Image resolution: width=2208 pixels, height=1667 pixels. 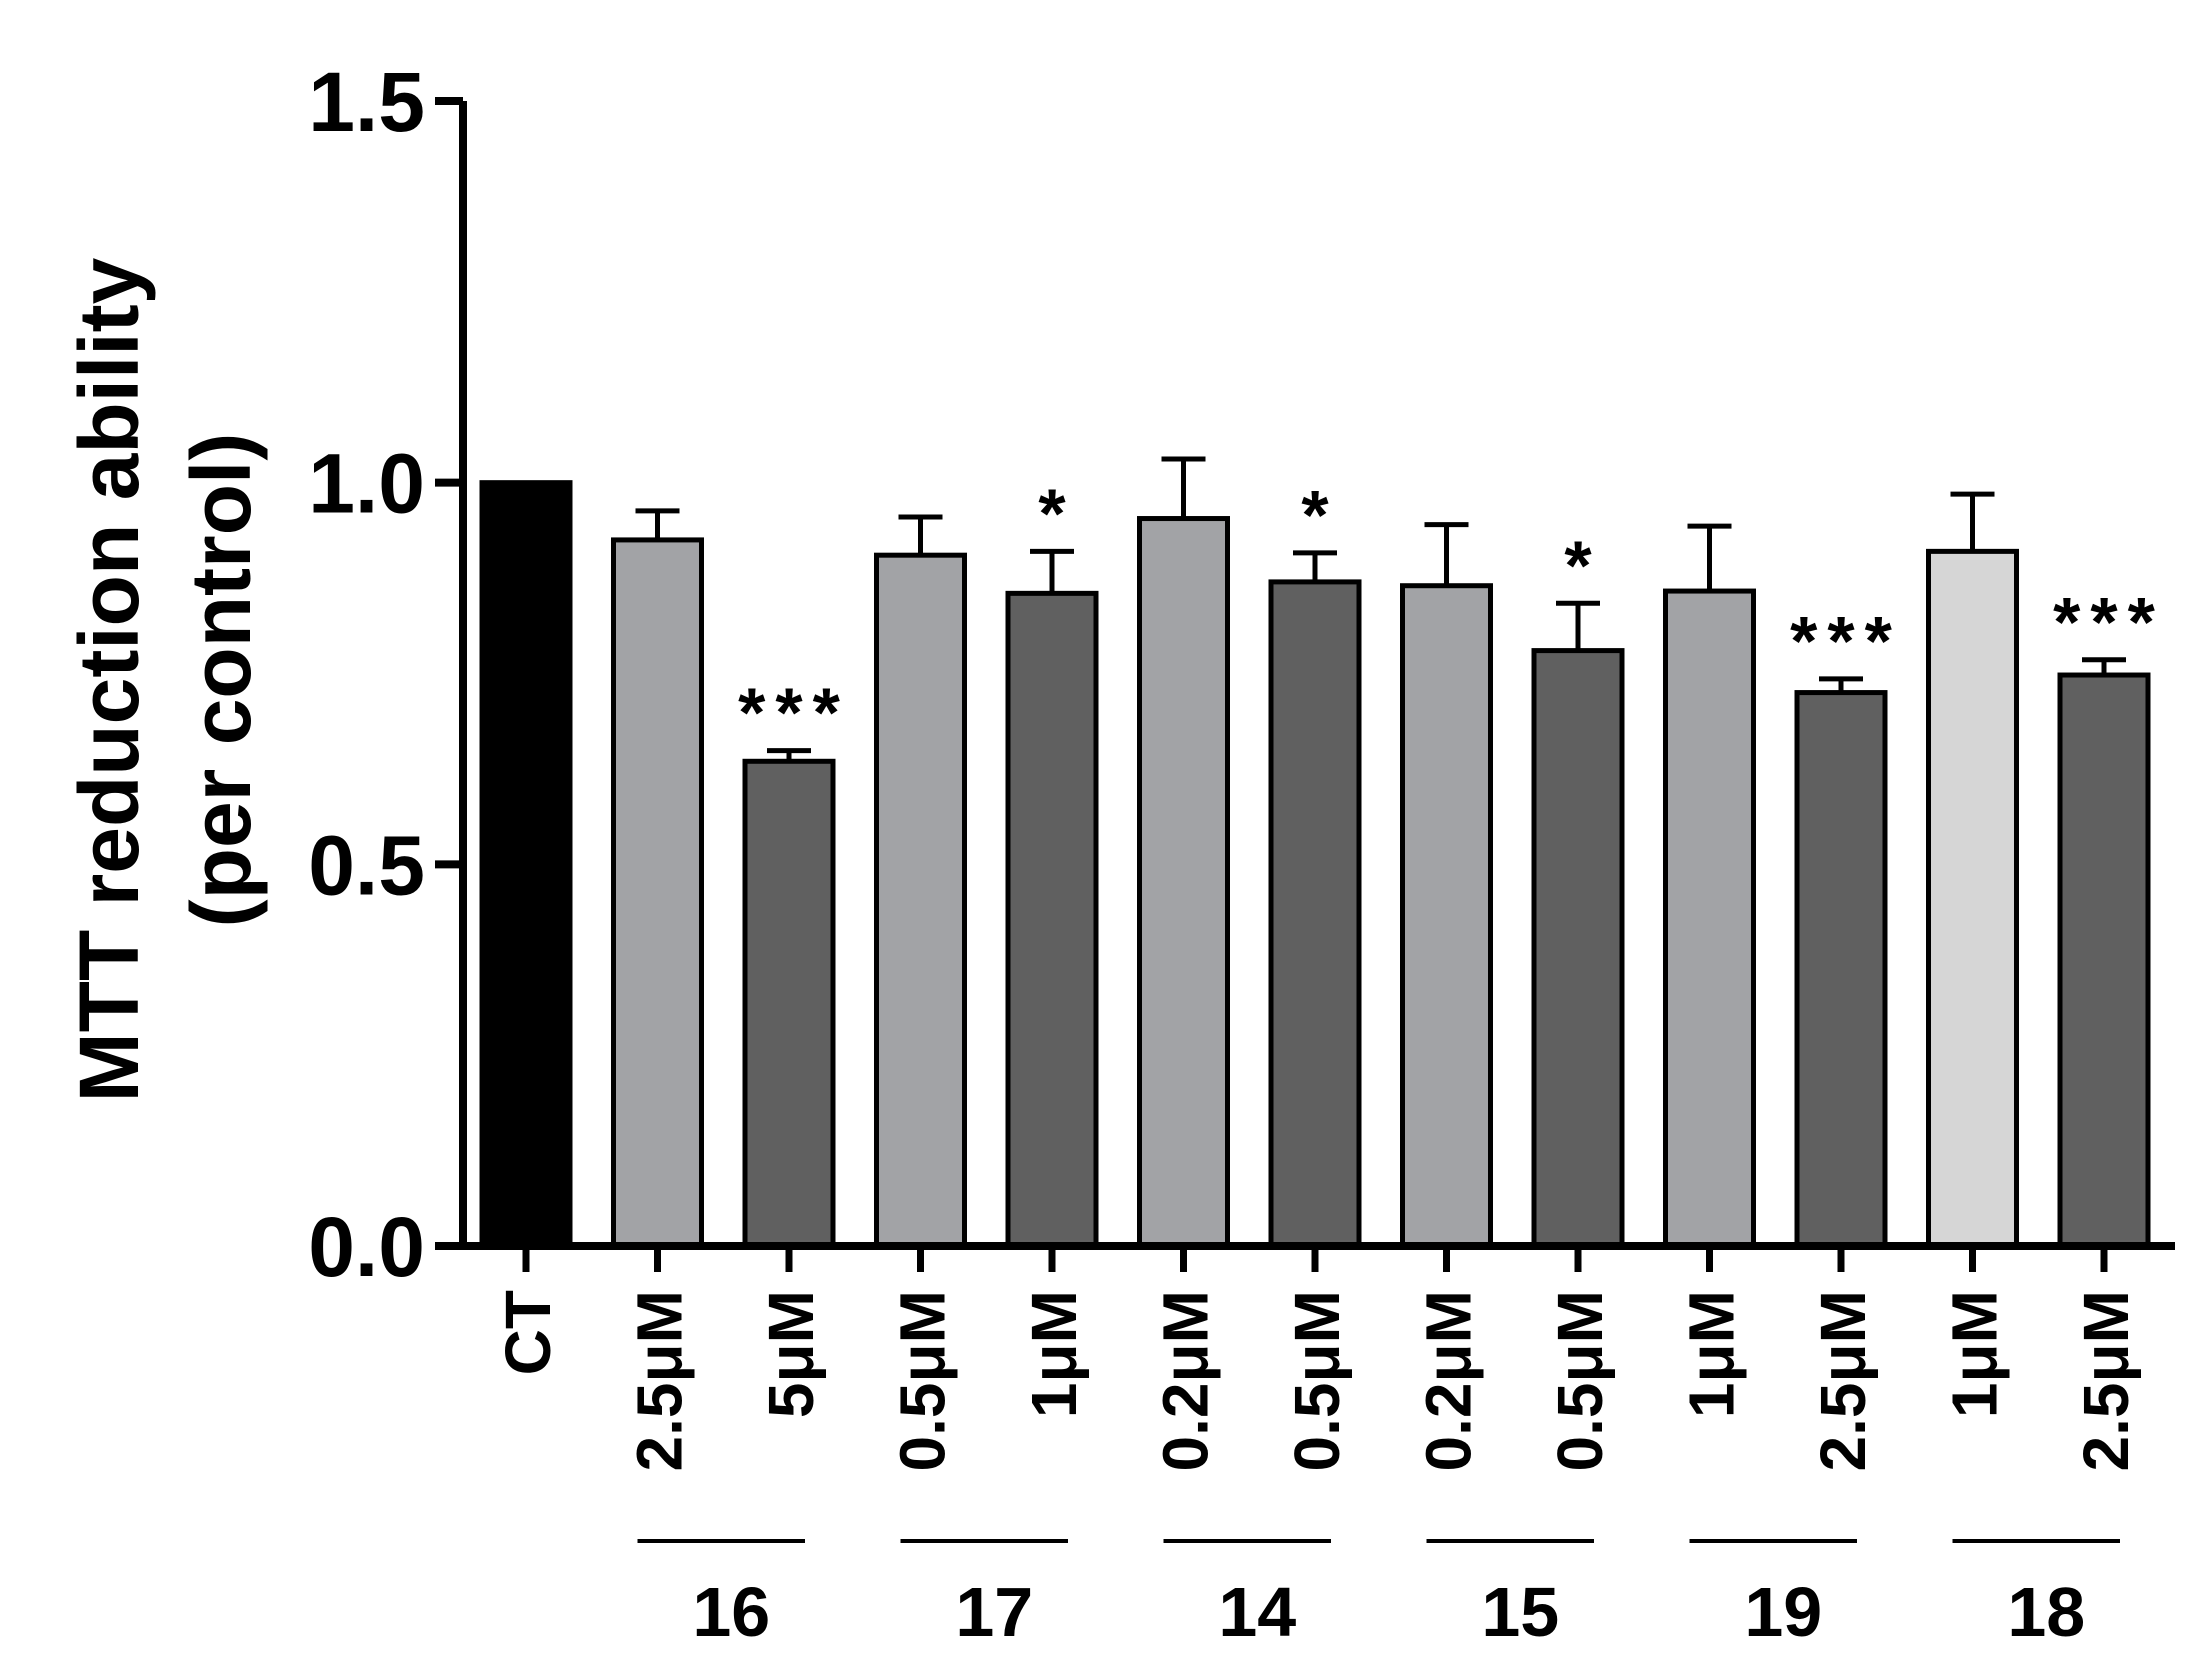 I want to click on group-label: 16, so click(x=731, y=1612).